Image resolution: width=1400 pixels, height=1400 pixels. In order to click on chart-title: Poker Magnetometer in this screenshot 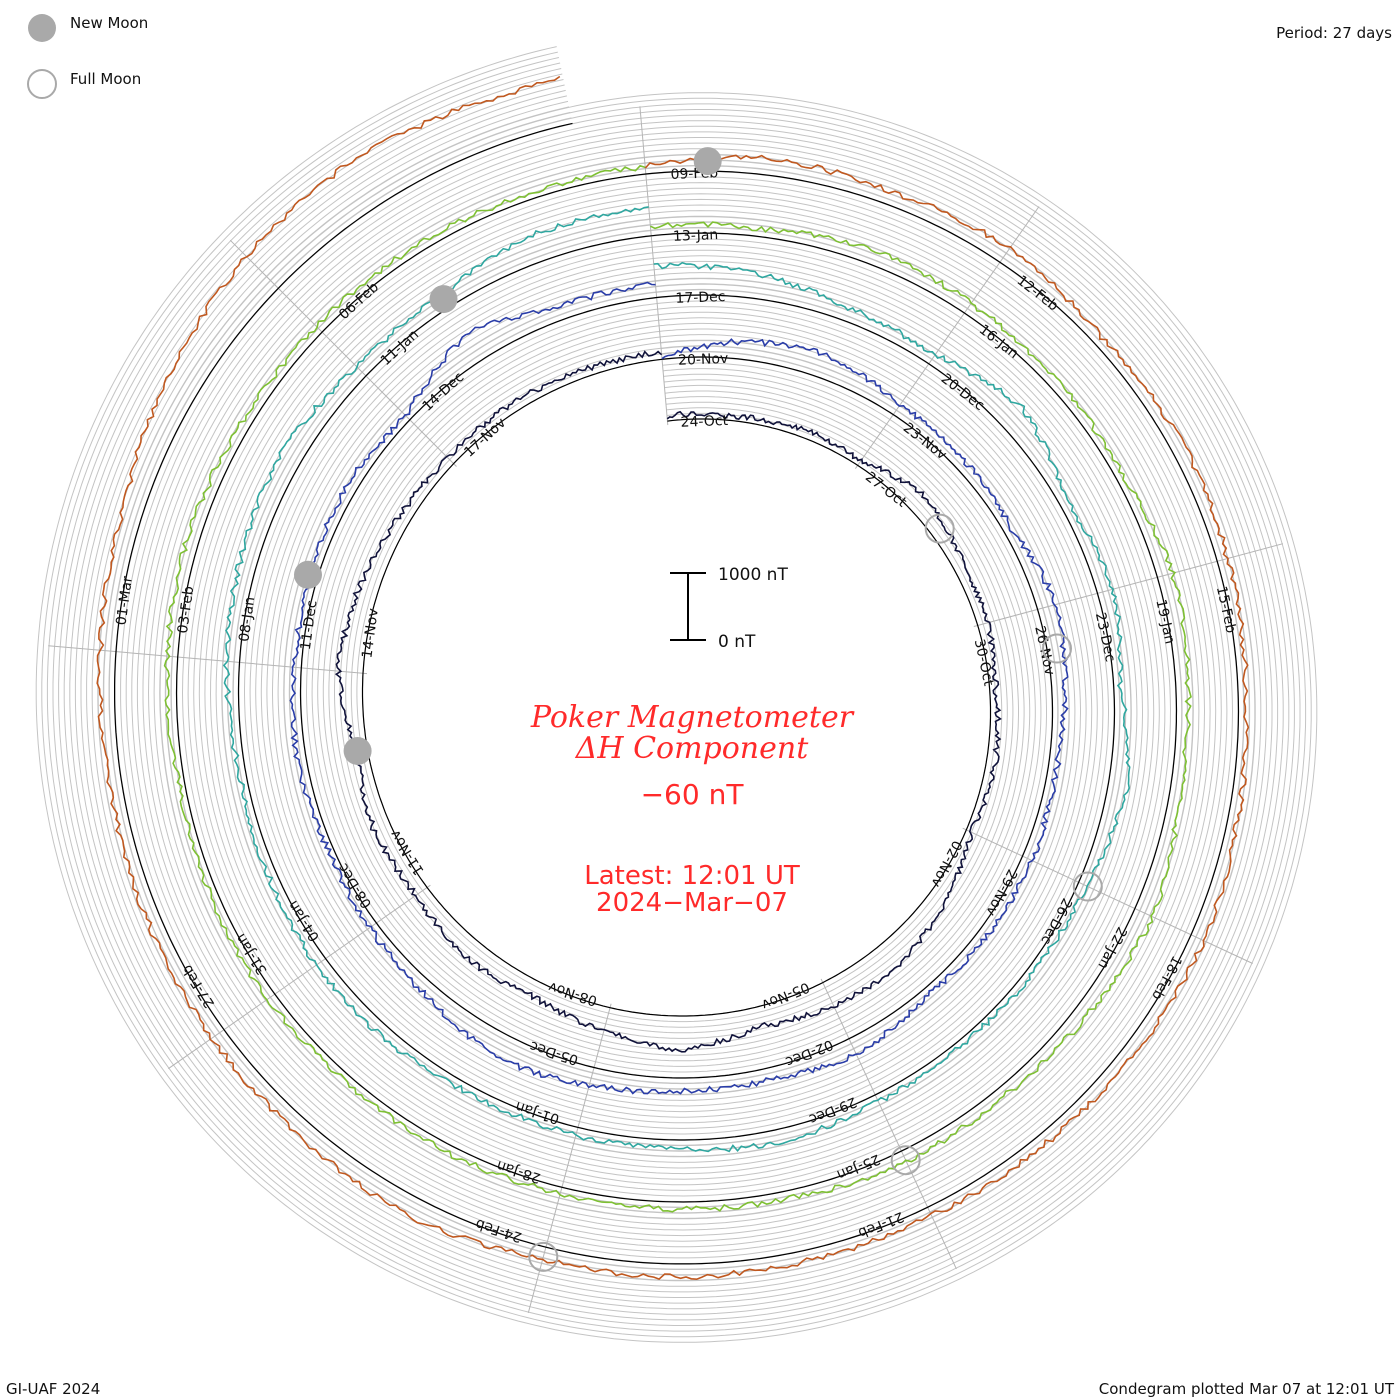, I will do `click(692, 717)`.